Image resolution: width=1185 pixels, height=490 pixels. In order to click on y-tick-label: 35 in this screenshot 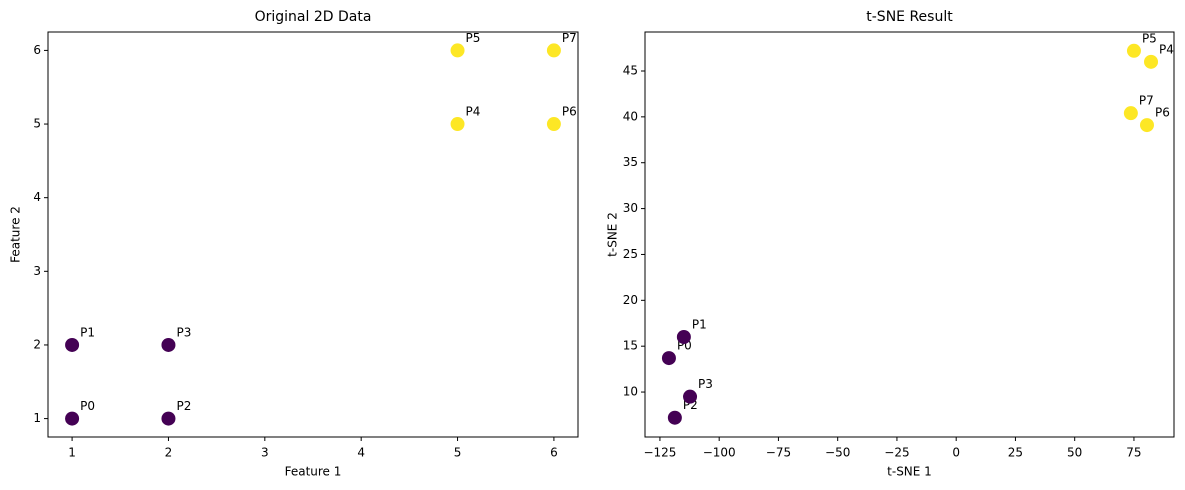, I will do `click(630, 162)`.